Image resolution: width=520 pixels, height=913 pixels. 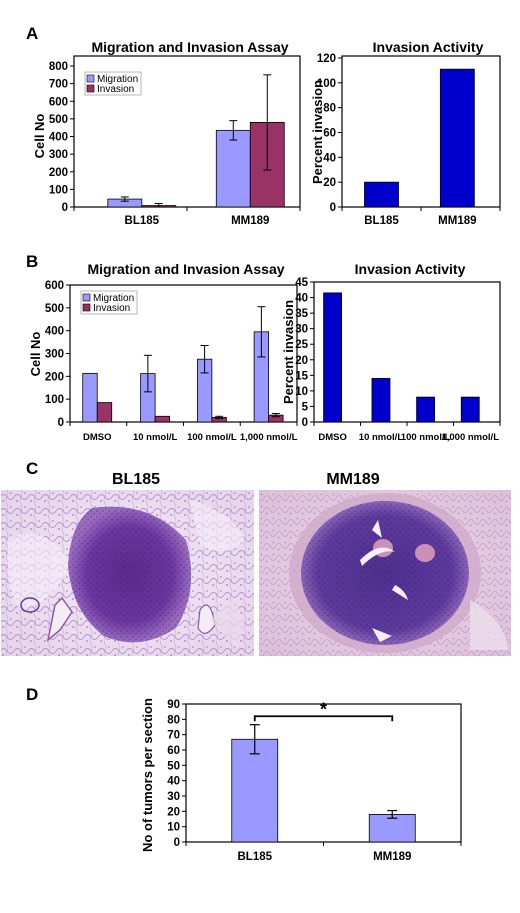 What do you see at coordinates (173, 828) in the screenshot?
I see `y-tick-label: 10` at bounding box center [173, 828].